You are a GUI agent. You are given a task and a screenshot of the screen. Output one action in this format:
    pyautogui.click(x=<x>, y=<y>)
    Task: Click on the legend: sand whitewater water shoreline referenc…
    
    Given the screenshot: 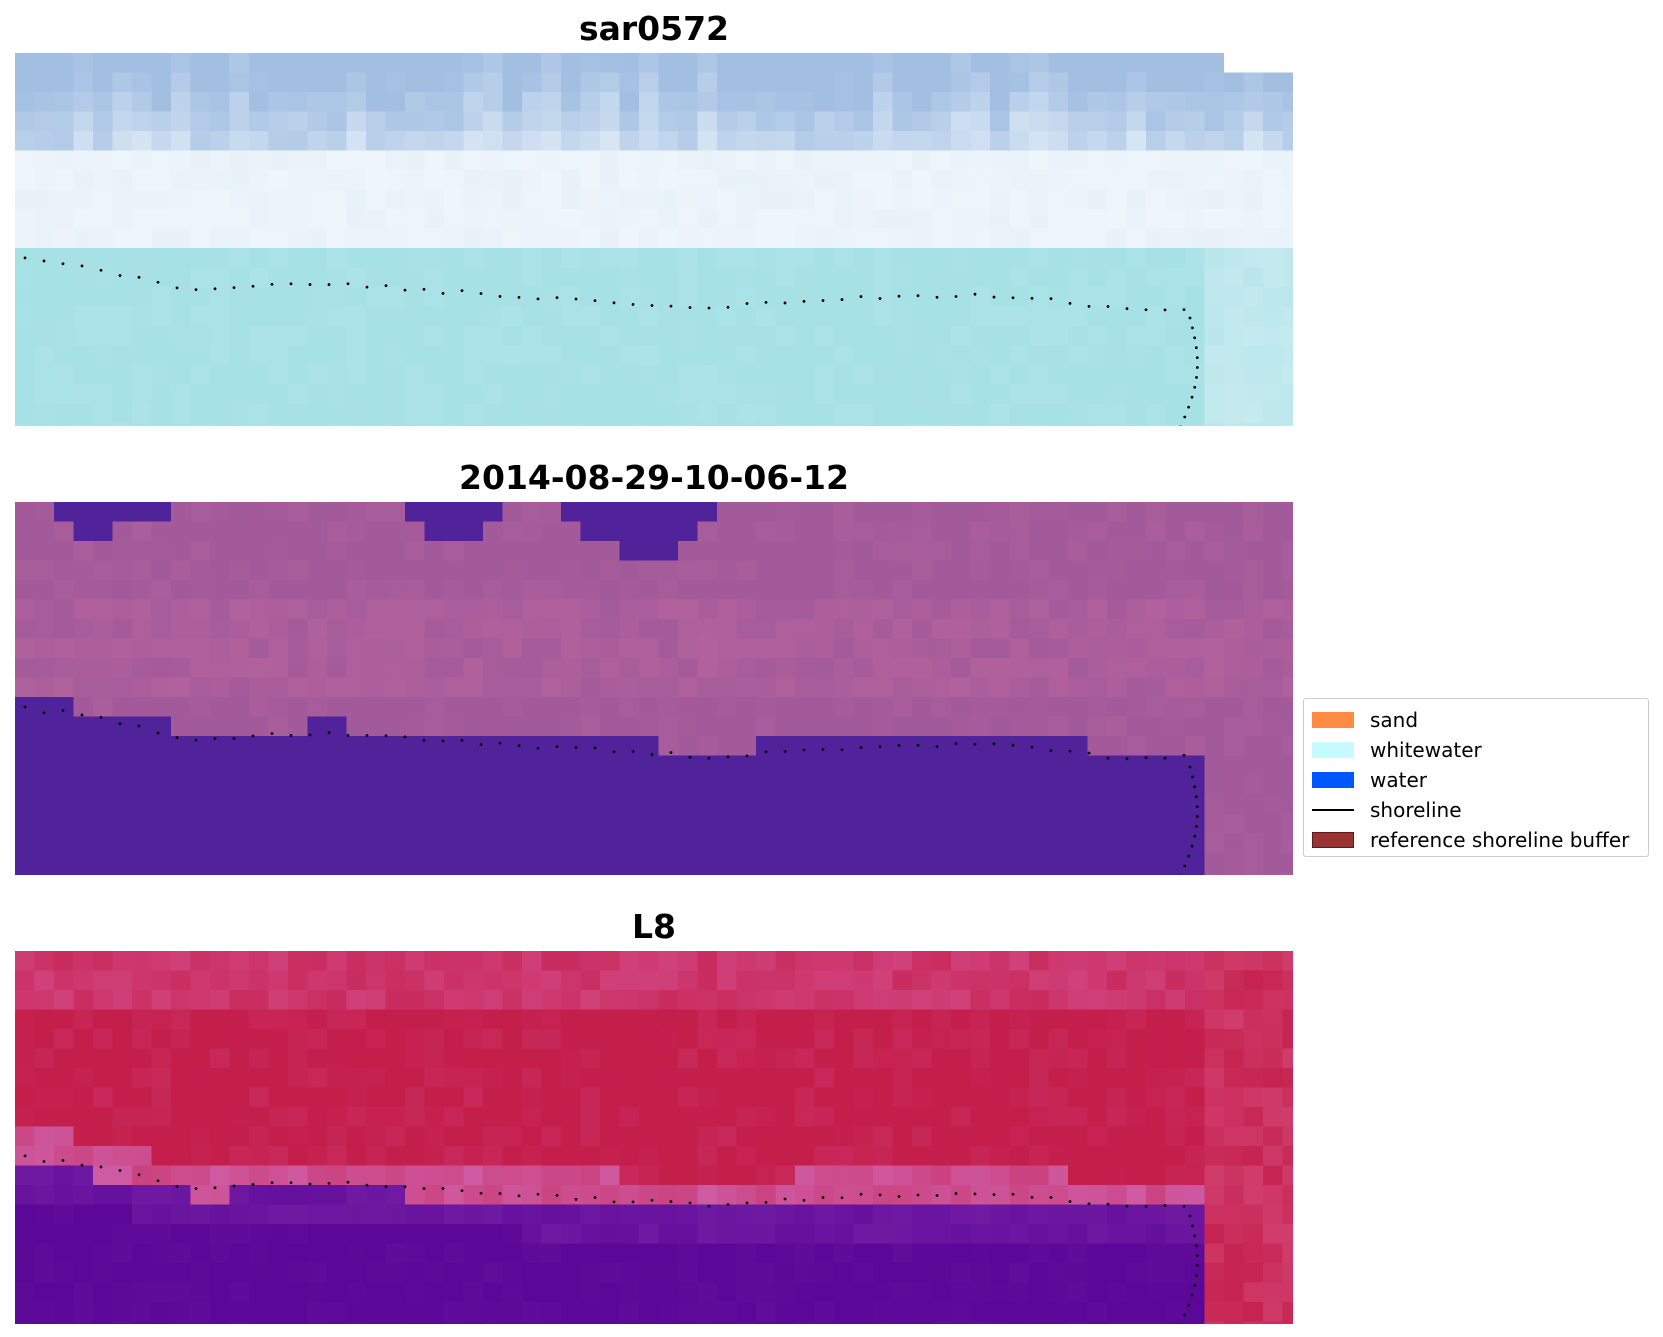 What is the action you would take?
    pyautogui.click(x=1476, y=777)
    